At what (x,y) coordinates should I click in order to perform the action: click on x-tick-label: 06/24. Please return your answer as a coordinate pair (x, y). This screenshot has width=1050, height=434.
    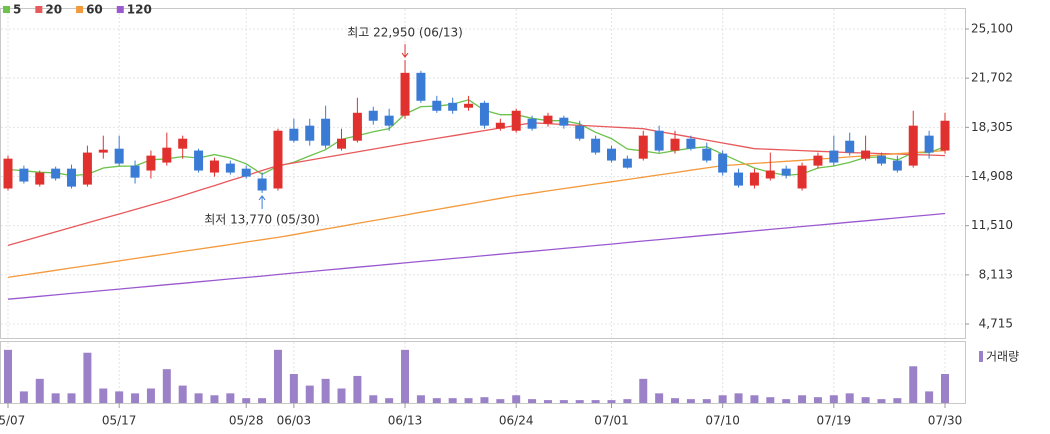
    Looking at the image, I should click on (516, 421).